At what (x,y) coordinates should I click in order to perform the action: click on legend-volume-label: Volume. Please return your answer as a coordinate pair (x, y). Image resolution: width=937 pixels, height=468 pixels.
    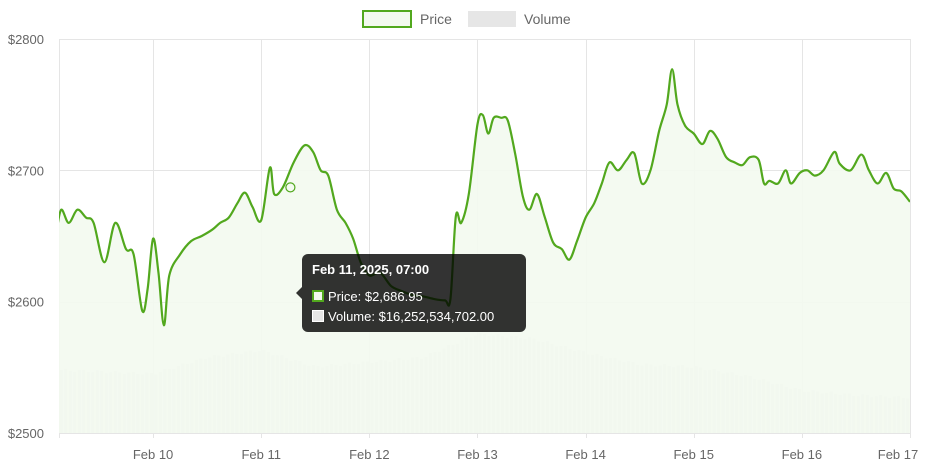
    Looking at the image, I should click on (547, 19).